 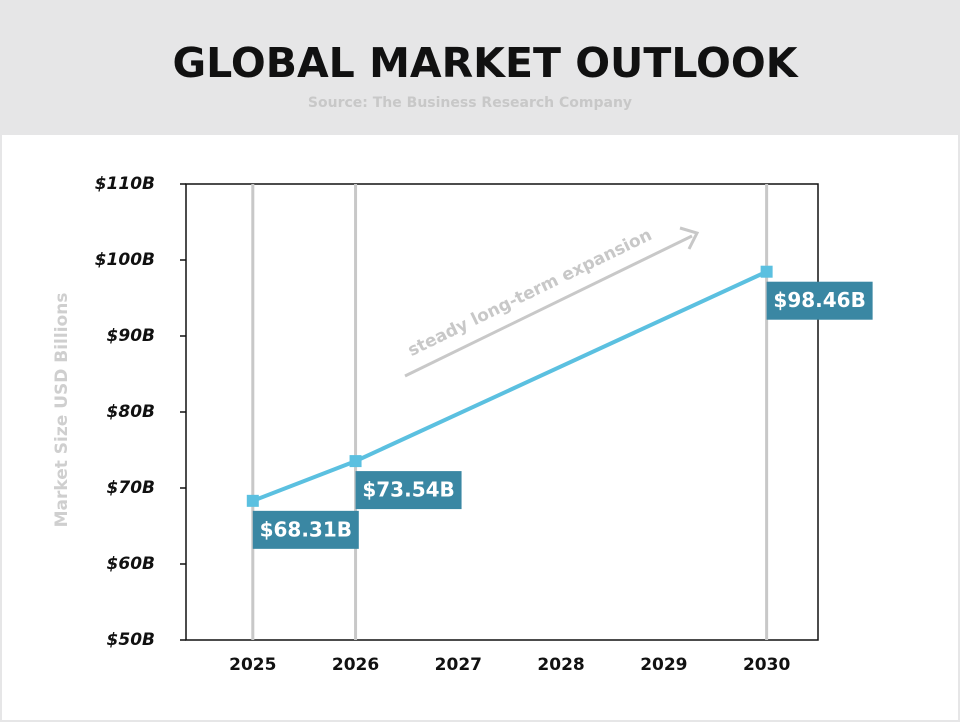 I want to click on y-tick-label: $110B, so click(x=125, y=184).